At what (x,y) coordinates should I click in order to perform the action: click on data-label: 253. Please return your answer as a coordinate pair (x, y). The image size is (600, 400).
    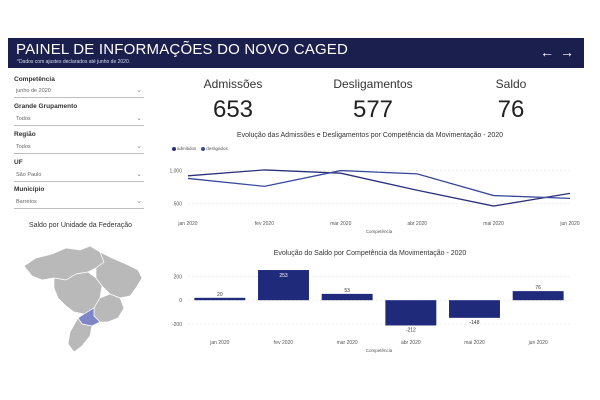
    Looking at the image, I should click on (283, 276).